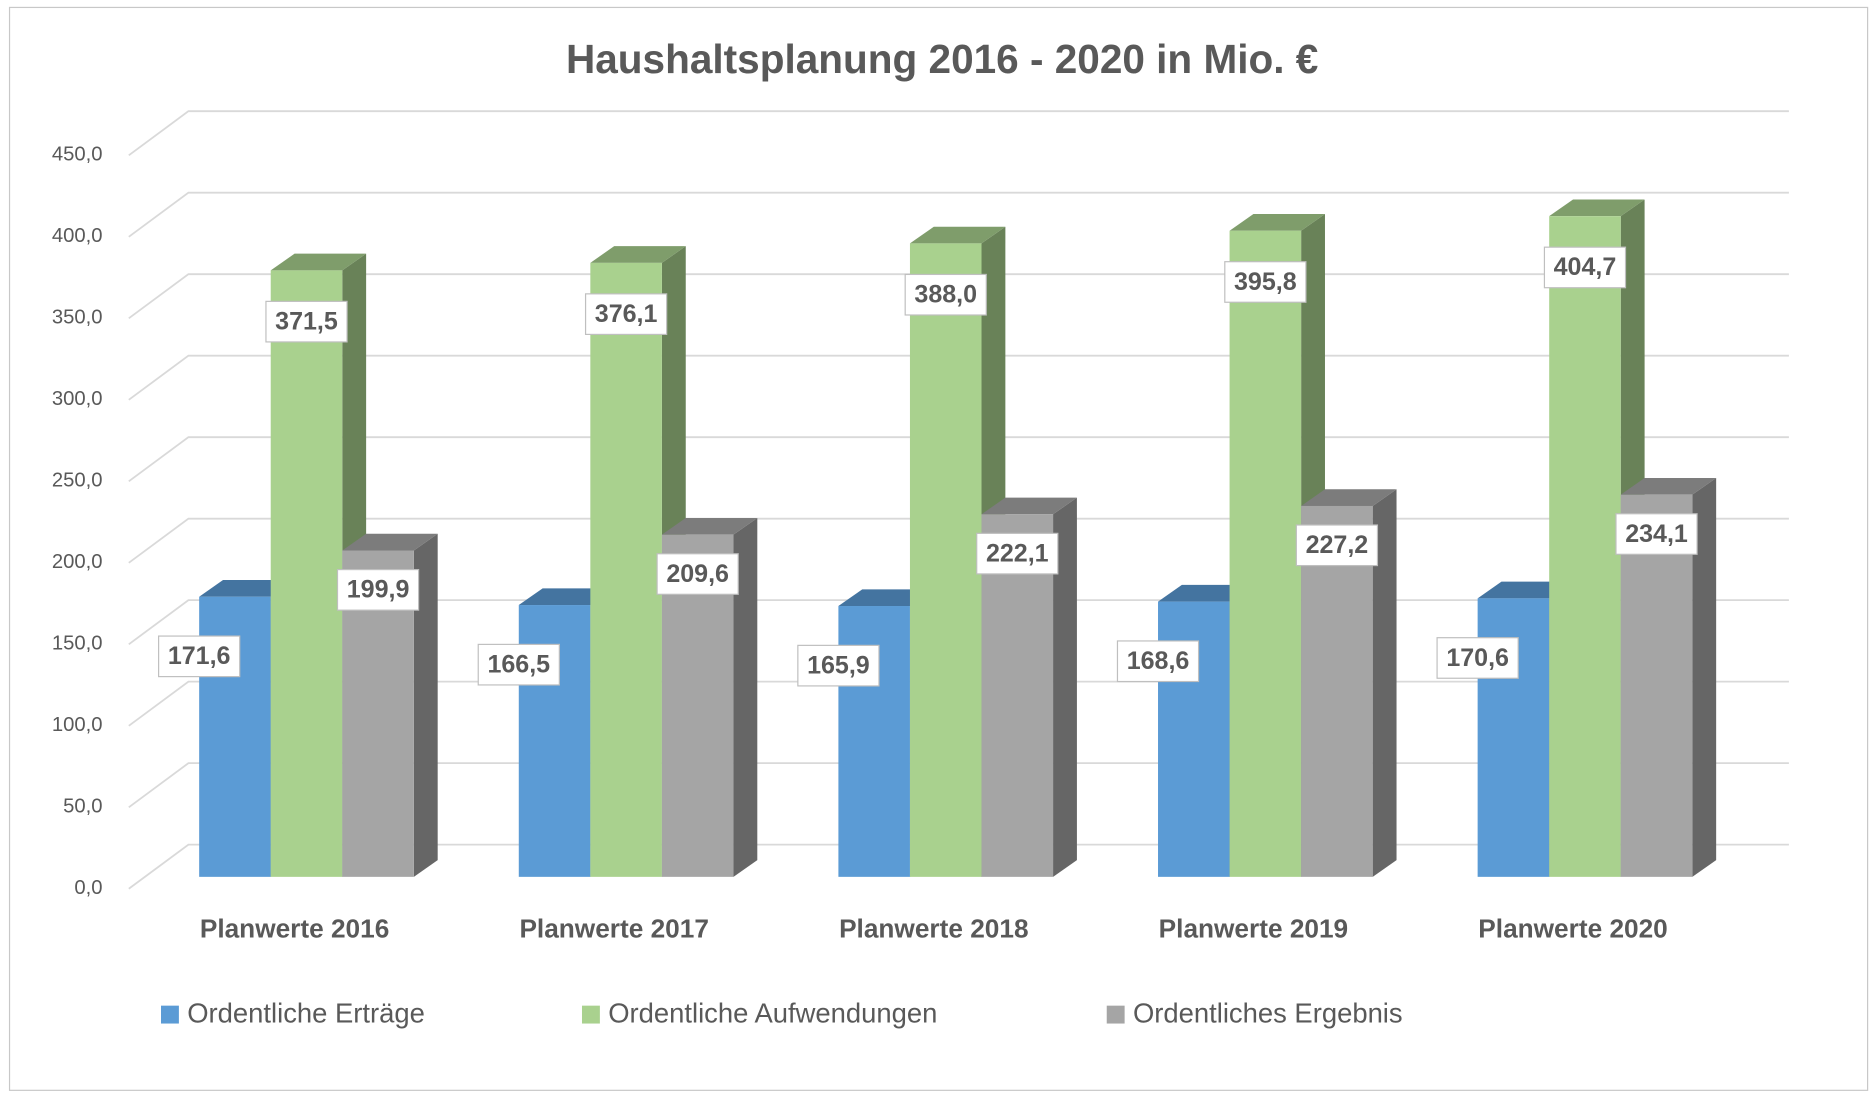 Image resolution: width=1870 pixels, height=1093 pixels. I want to click on value-label: 166,5, so click(518, 664).